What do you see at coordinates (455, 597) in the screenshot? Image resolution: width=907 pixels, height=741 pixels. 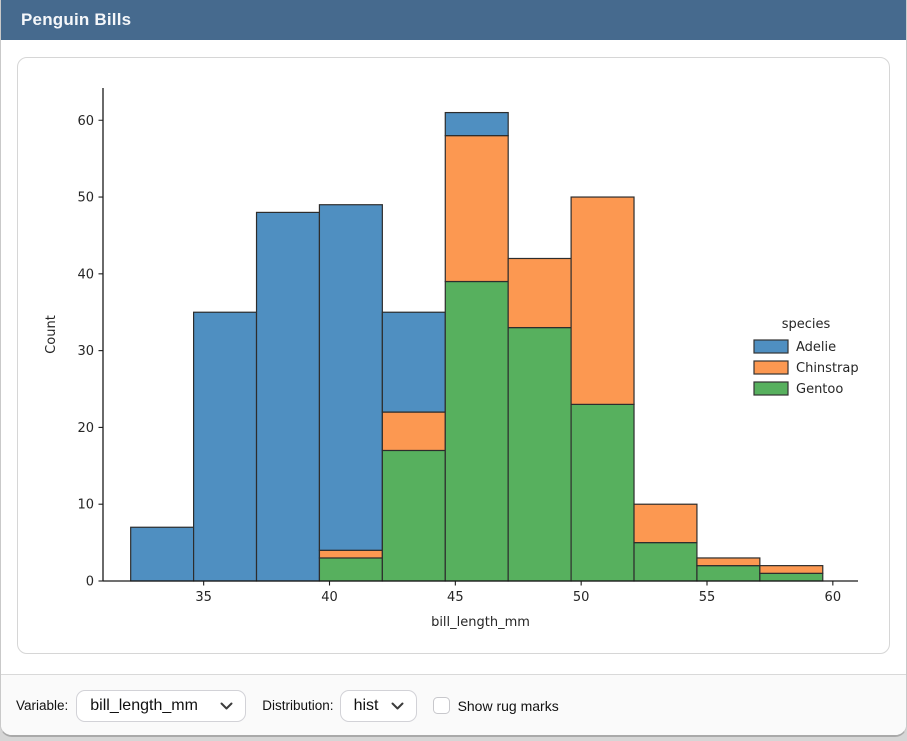 I see `svg-text: 45` at bounding box center [455, 597].